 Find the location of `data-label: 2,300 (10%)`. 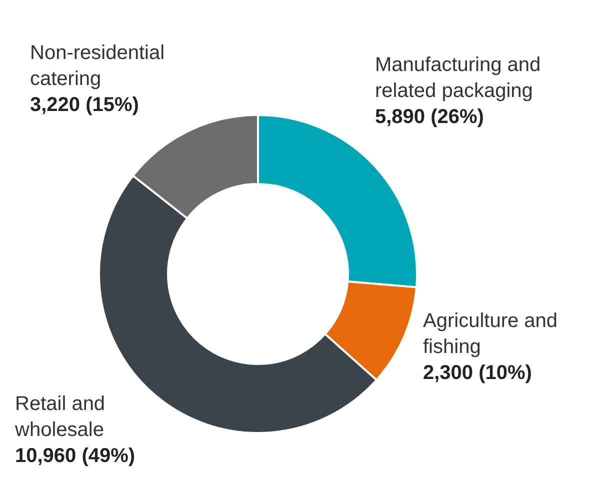

data-label: 2,300 (10%) is located at coordinates (478, 373).